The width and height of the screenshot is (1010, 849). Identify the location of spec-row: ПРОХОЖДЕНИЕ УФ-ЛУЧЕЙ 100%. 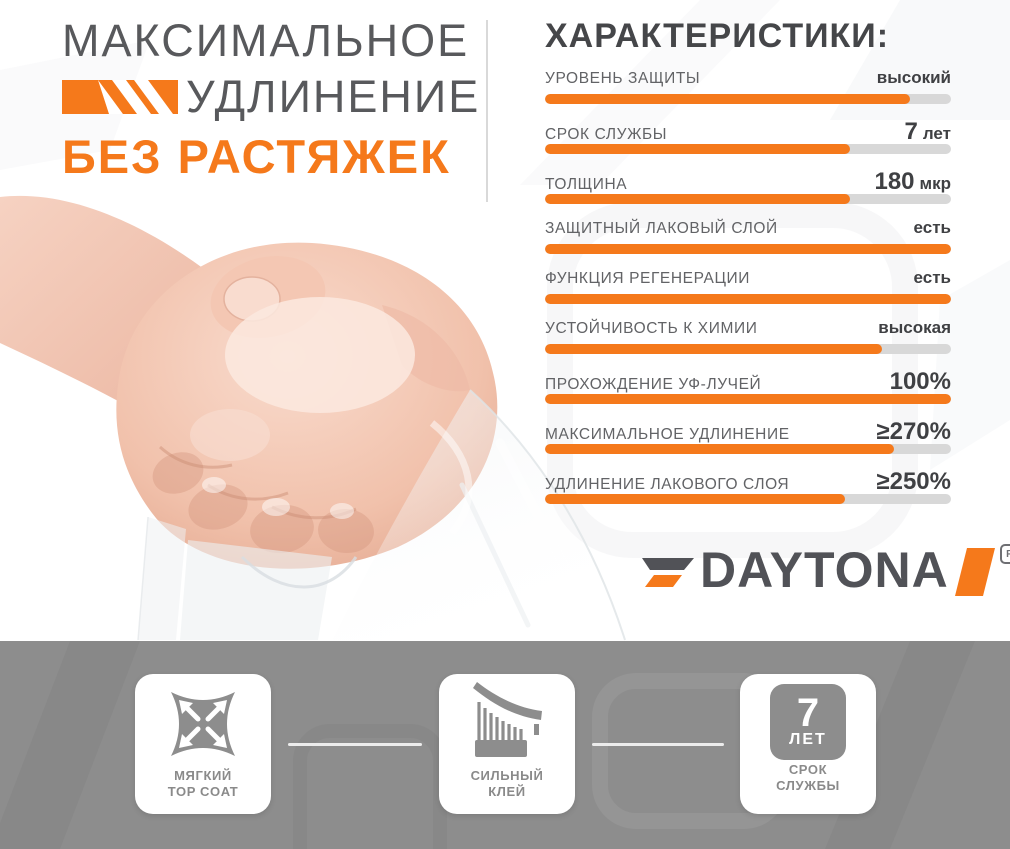
(748, 393).